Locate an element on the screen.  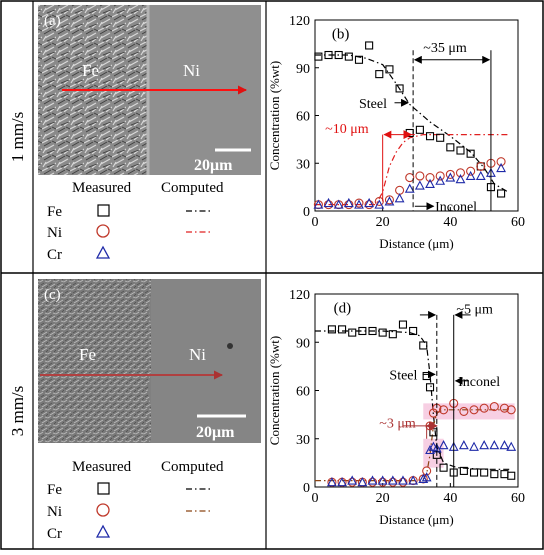
computed-fe-line is located at coordinates (412, 123).